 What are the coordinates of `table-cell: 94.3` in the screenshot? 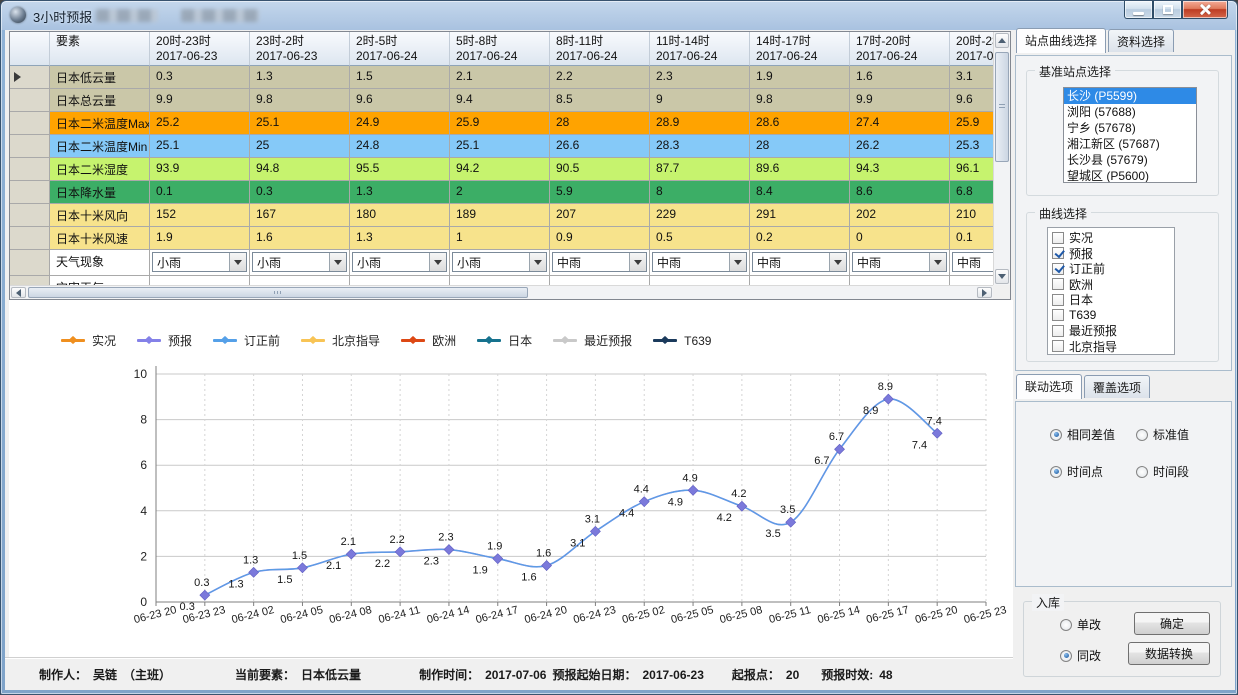 It's located at (900, 169).